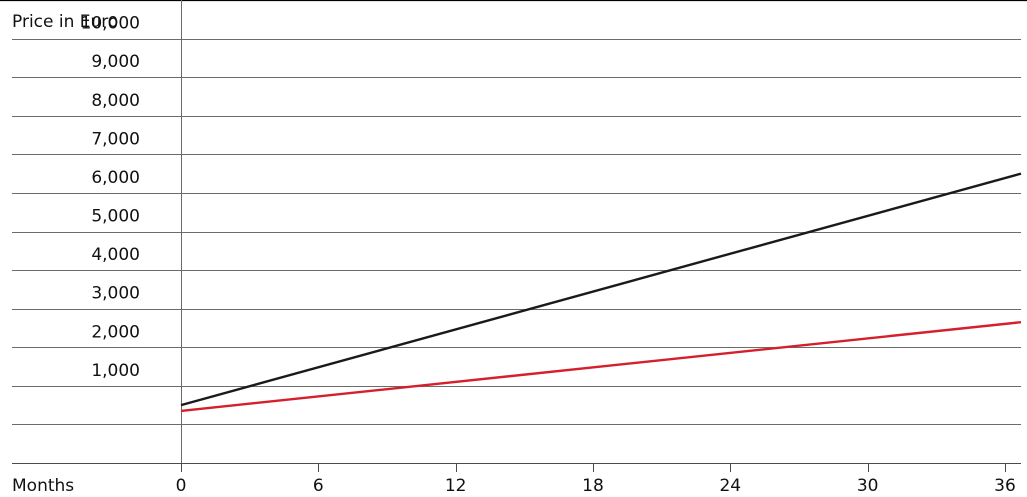 The width and height of the screenshot is (1027, 497). Describe the element at coordinates (456, 486) in the screenshot. I see `x-tick-label: 12` at that location.